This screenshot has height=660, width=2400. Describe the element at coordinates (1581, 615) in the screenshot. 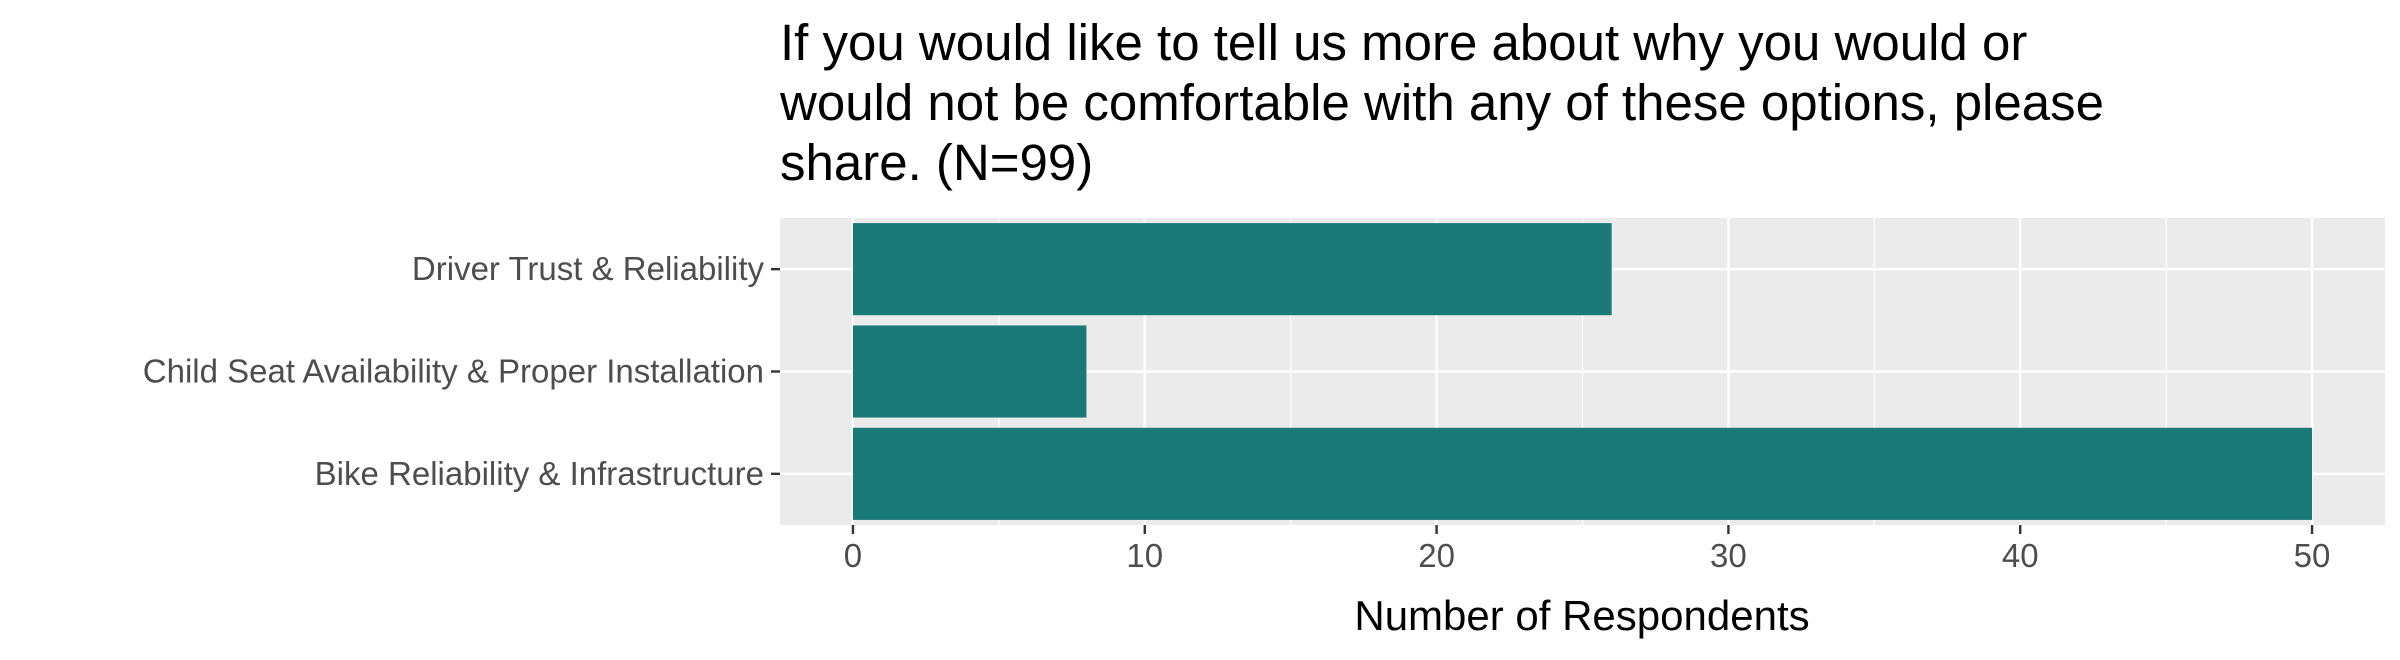

I see `x-axis-title: Number of Respondents` at that location.